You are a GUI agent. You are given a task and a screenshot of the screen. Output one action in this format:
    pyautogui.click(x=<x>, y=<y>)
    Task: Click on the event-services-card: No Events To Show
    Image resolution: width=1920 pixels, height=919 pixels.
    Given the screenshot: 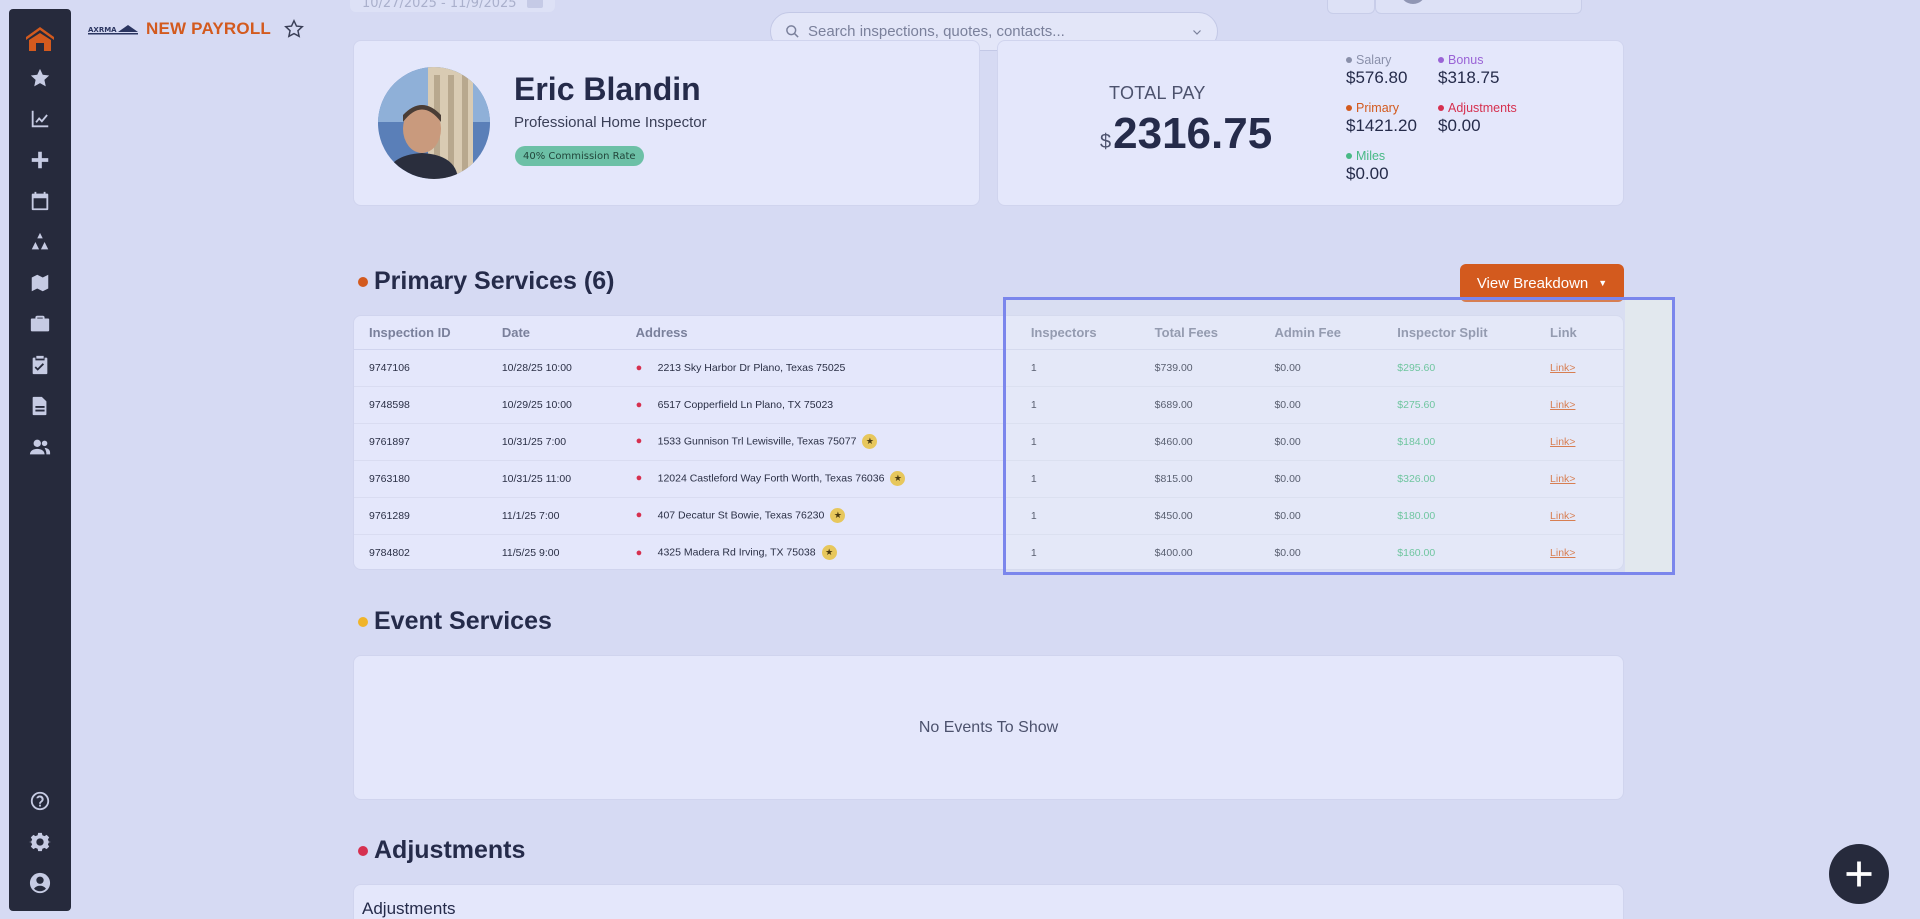 What is the action you would take?
    pyautogui.click(x=988, y=727)
    